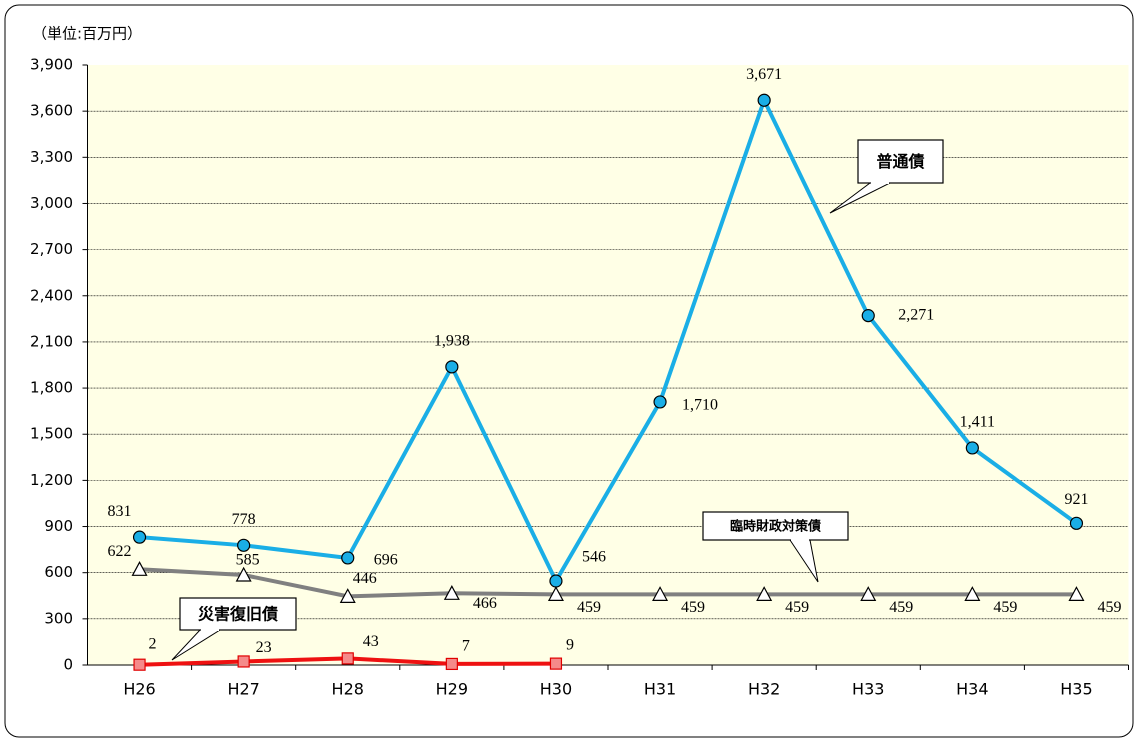 This screenshot has width=1138, height=742. What do you see at coordinates (916, 314) in the screenshot?
I see `data-label: 2,271` at bounding box center [916, 314].